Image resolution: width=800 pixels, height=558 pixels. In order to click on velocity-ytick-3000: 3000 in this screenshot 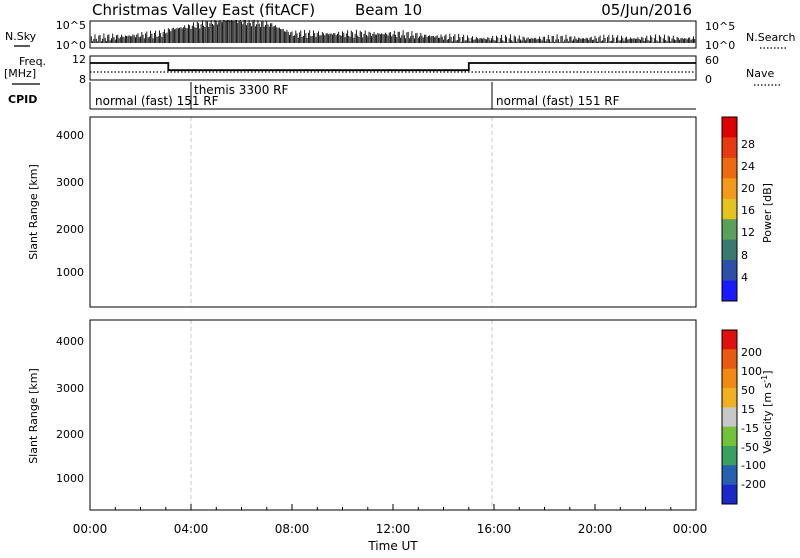, I will do `click(70, 388)`.